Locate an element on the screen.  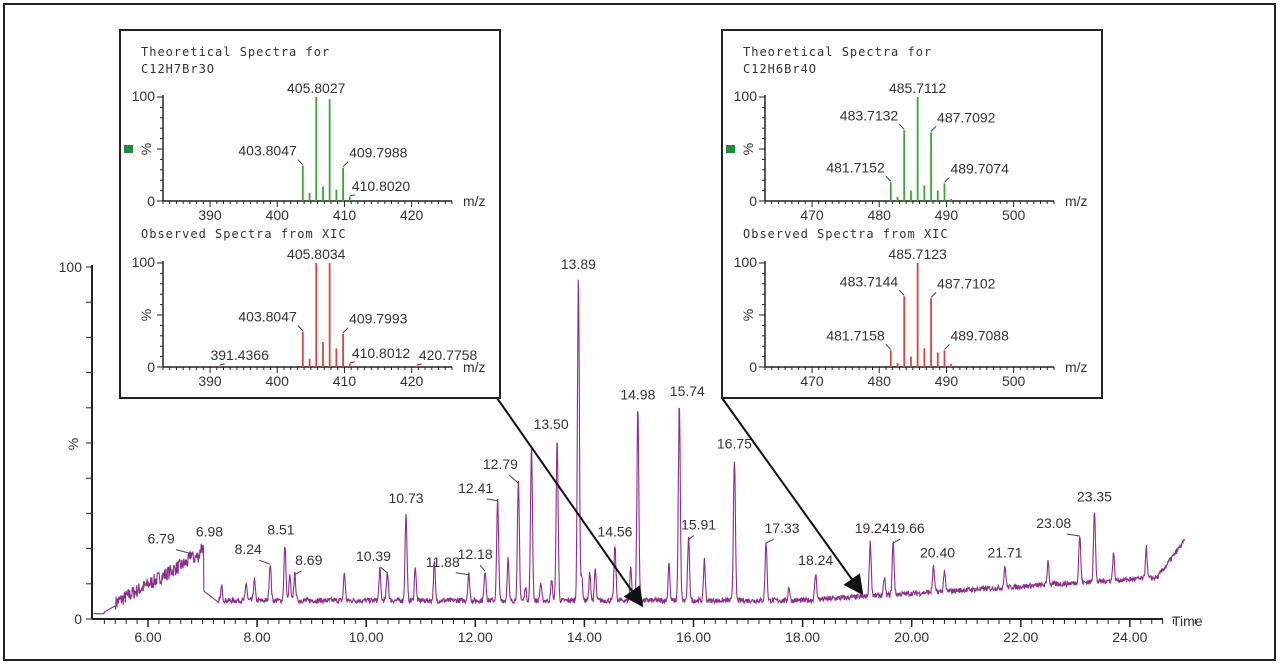
peak-label: 15.74 is located at coordinates (687, 391).